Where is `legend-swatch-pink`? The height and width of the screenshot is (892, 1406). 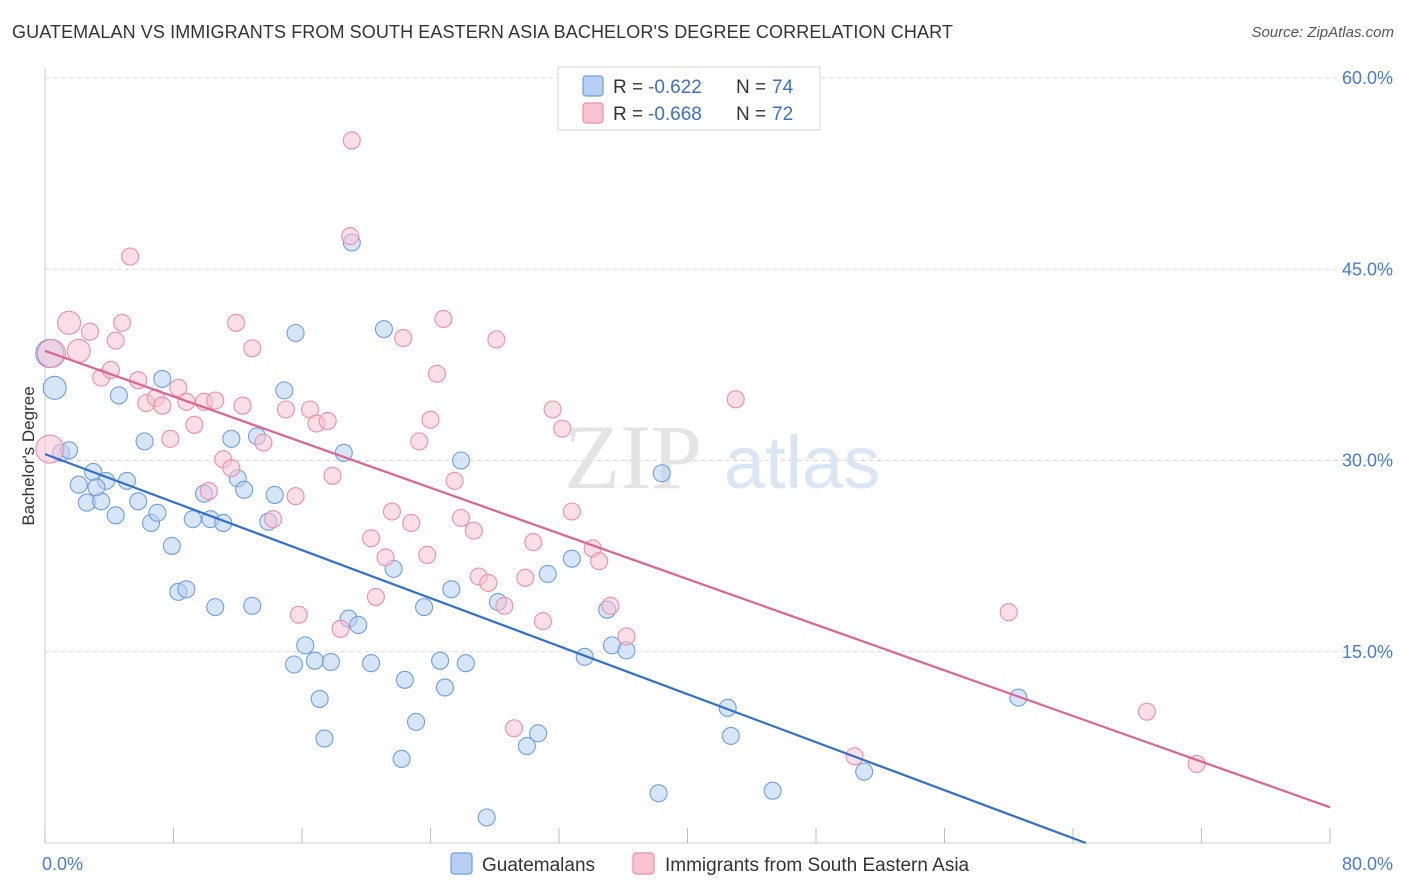
legend-swatch-pink is located at coordinates (593, 113).